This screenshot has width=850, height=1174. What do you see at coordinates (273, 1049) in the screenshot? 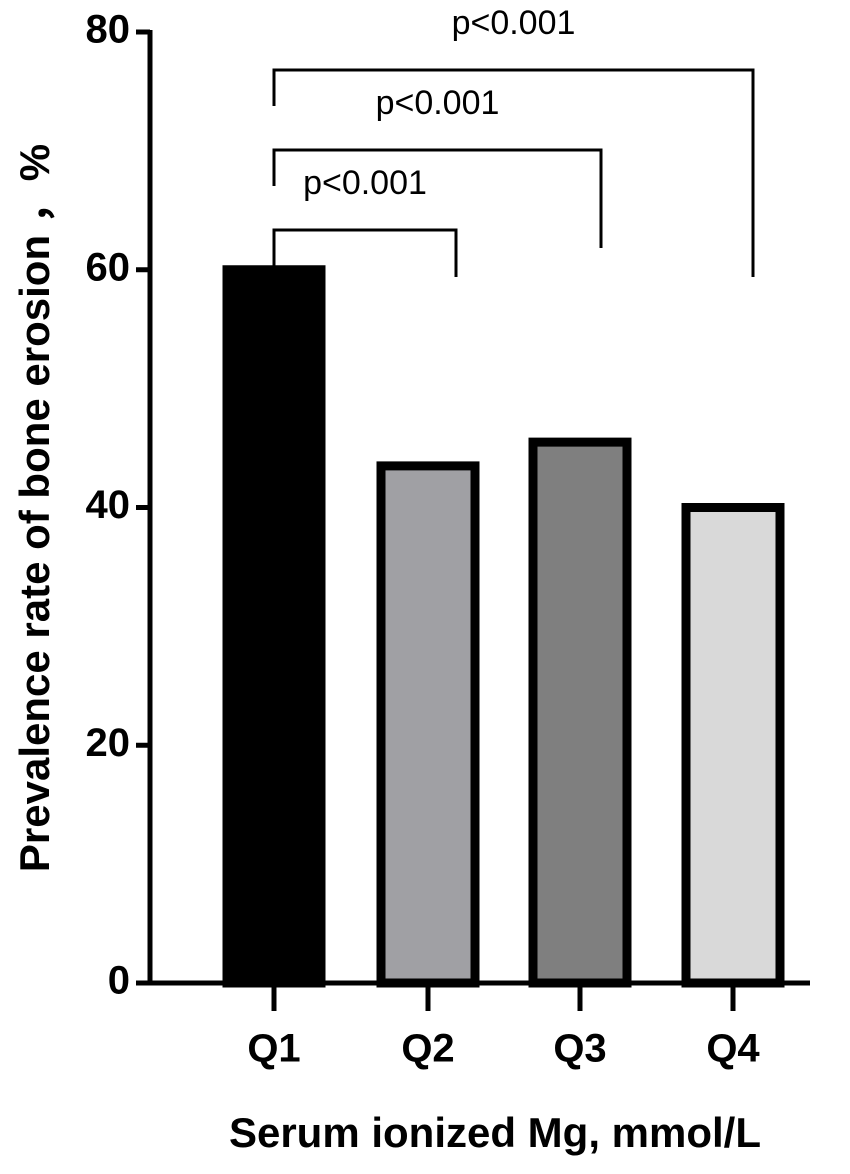
I see `x-tick-label: Q1` at bounding box center [273, 1049].